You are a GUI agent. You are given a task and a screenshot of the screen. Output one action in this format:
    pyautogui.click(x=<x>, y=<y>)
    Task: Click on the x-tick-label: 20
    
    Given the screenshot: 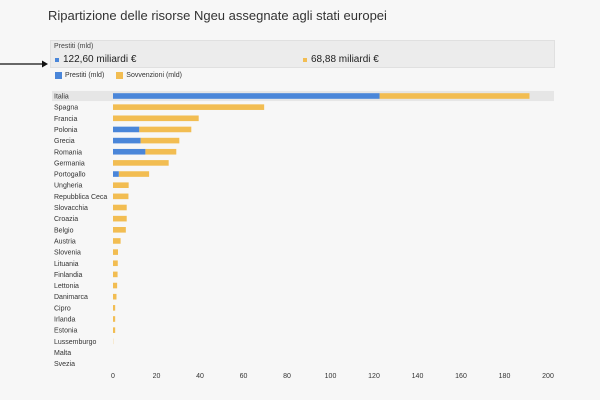 What is the action you would take?
    pyautogui.click(x=157, y=376)
    